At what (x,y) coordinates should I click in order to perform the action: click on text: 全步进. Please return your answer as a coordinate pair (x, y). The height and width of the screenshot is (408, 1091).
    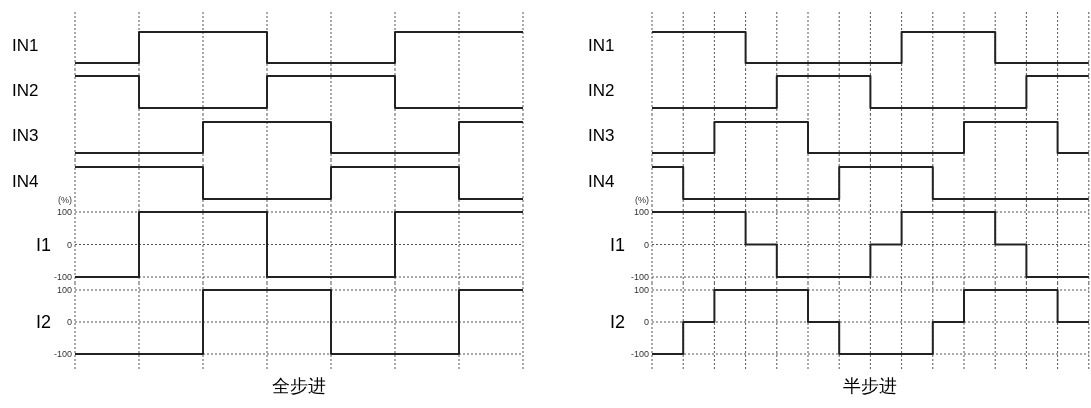
    Looking at the image, I should click on (299, 386).